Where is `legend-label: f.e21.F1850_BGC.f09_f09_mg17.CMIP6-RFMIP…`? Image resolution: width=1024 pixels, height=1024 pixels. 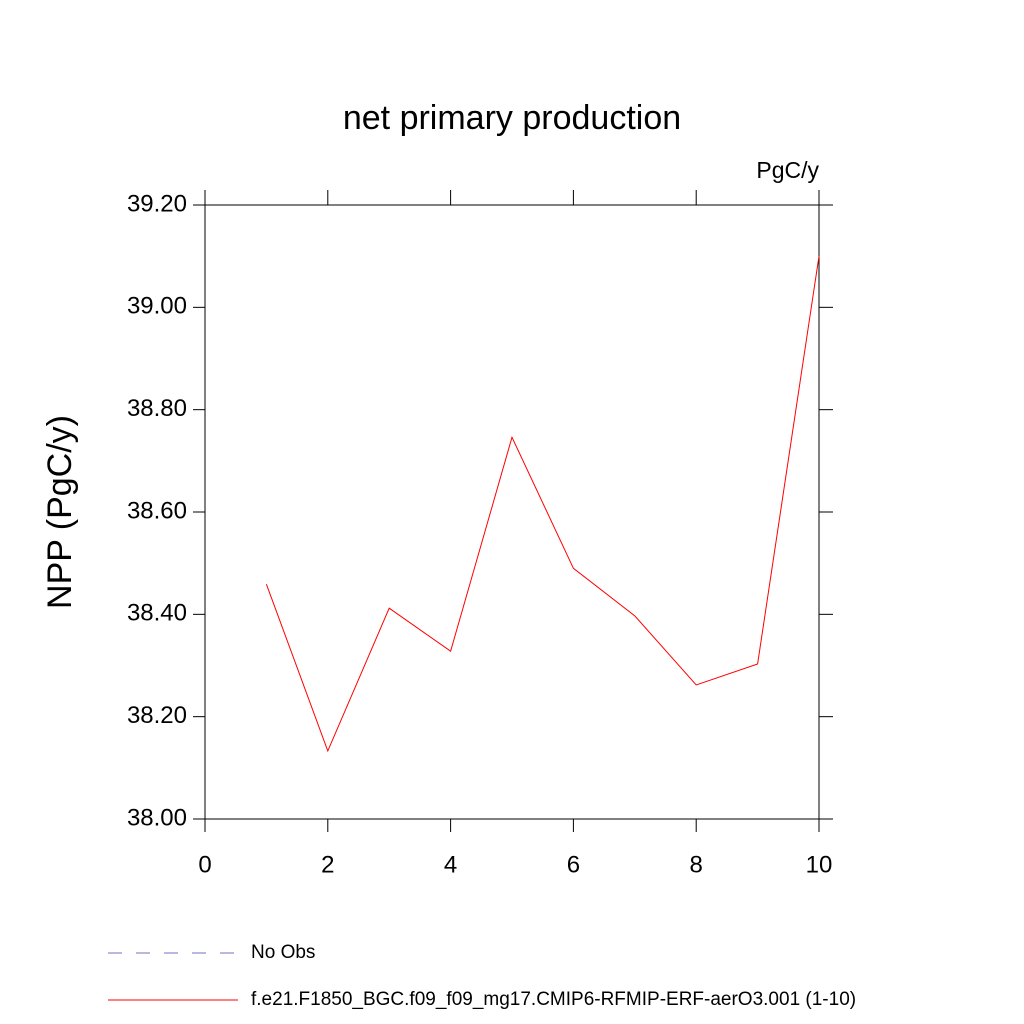
legend-label: f.e21.F1850_BGC.f09_f09_mg17.CMIP6-RFMIP… is located at coordinates (553, 999).